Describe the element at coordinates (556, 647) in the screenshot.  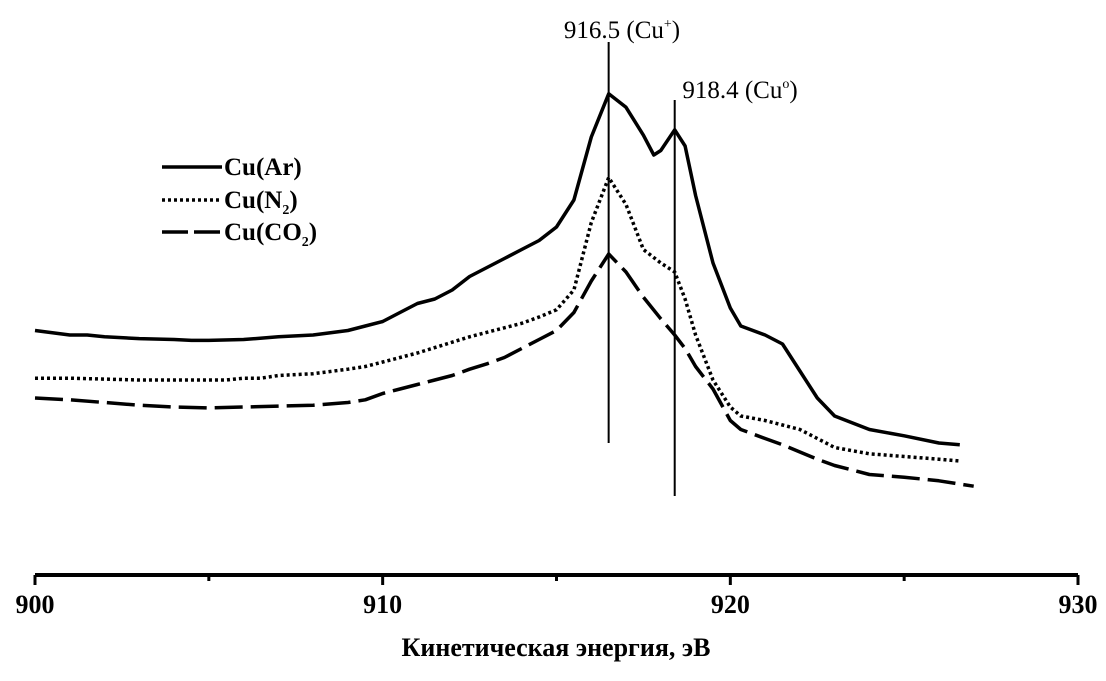
I see `x-axis-label: Кинетическая энергия, эВ` at that location.